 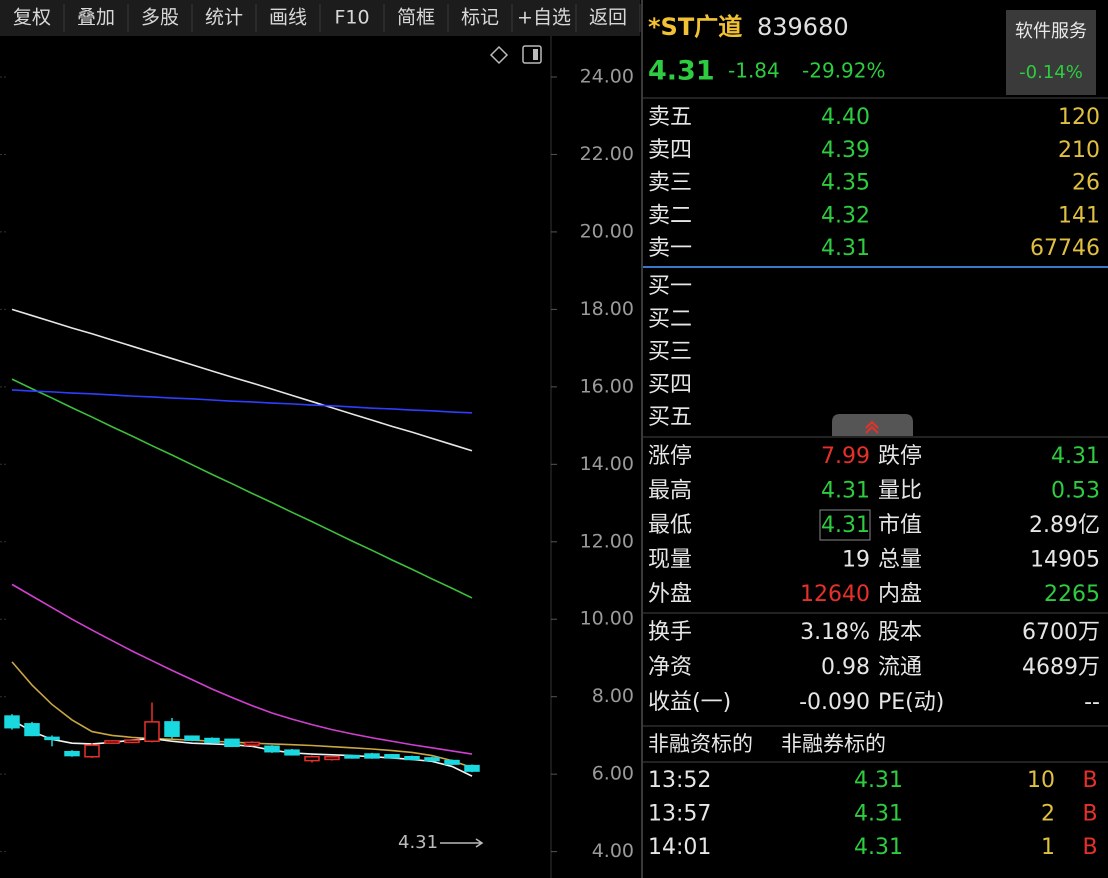 What do you see at coordinates (670, 286) in the screenshot?
I see `bid-label: 买一` at bounding box center [670, 286].